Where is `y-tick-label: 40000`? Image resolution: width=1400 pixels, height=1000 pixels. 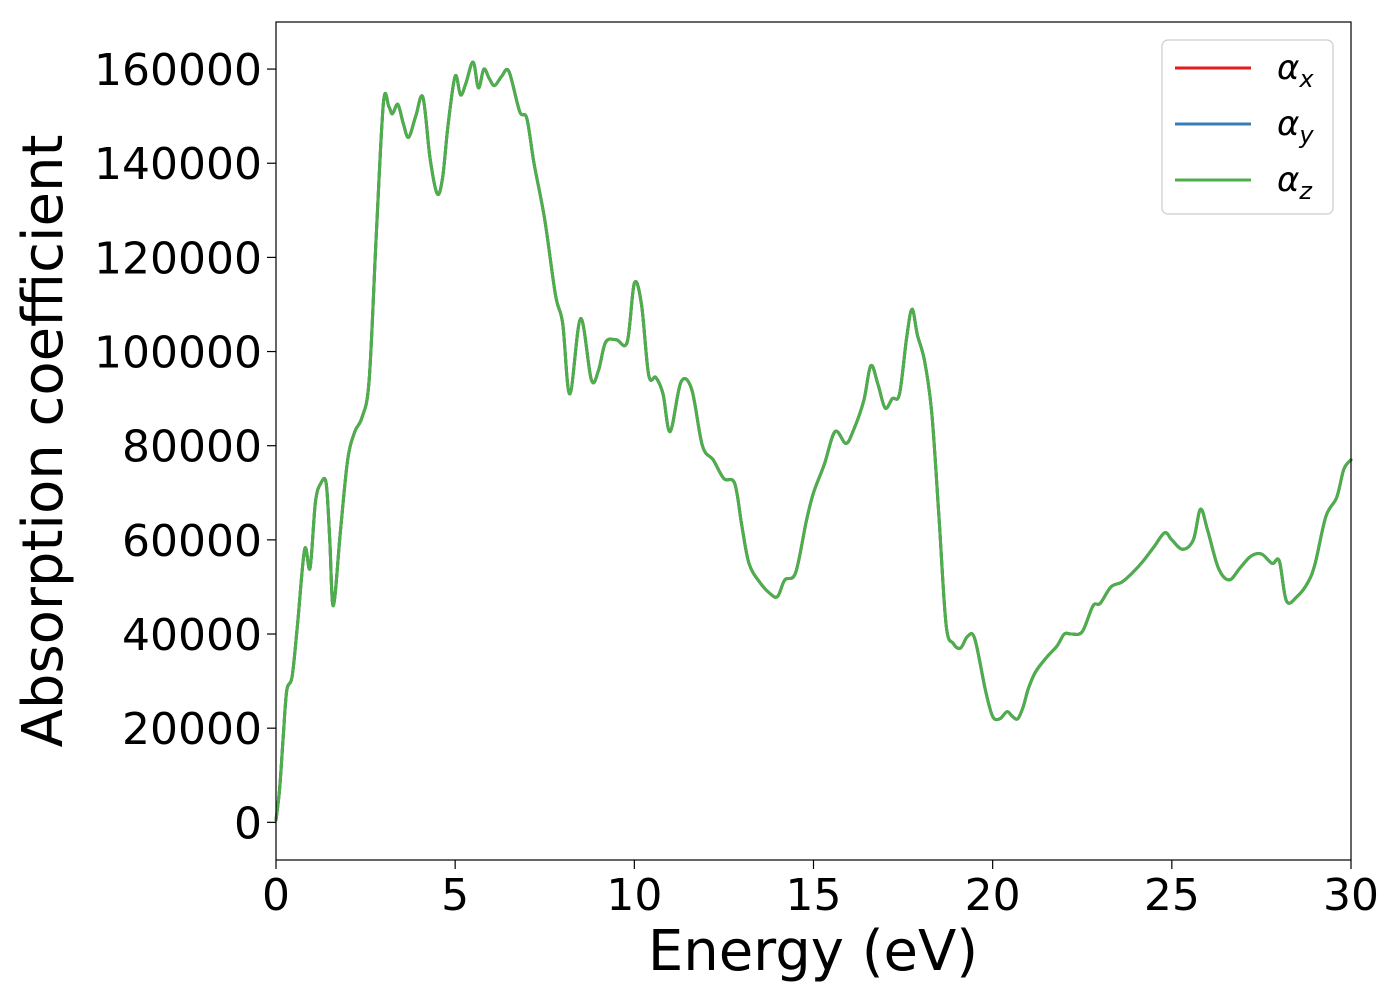 y-tick-label: 40000 is located at coordinates (192, 635).